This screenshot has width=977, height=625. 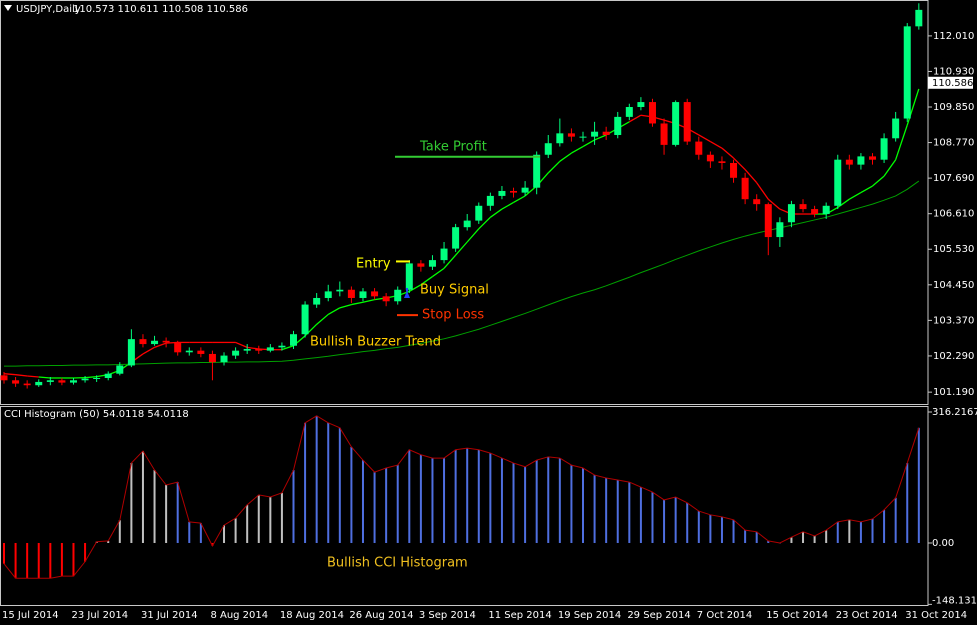 I want to click on current-price-tag, so click(x=950, y=82).